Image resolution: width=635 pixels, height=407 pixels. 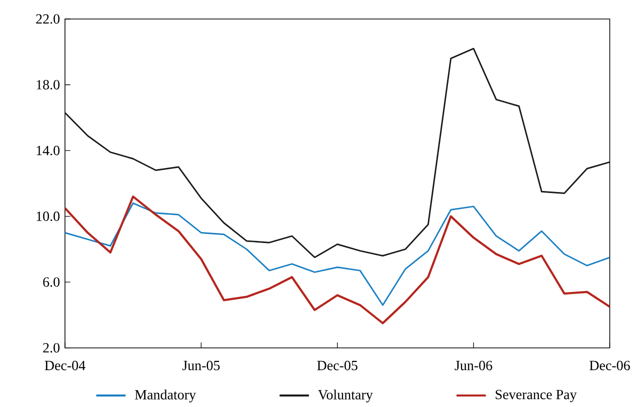 What do you see at coordinates (48, 85) in the screenshot?
I see `y-tick-label: 18.0` at bounding box center [48, 85].